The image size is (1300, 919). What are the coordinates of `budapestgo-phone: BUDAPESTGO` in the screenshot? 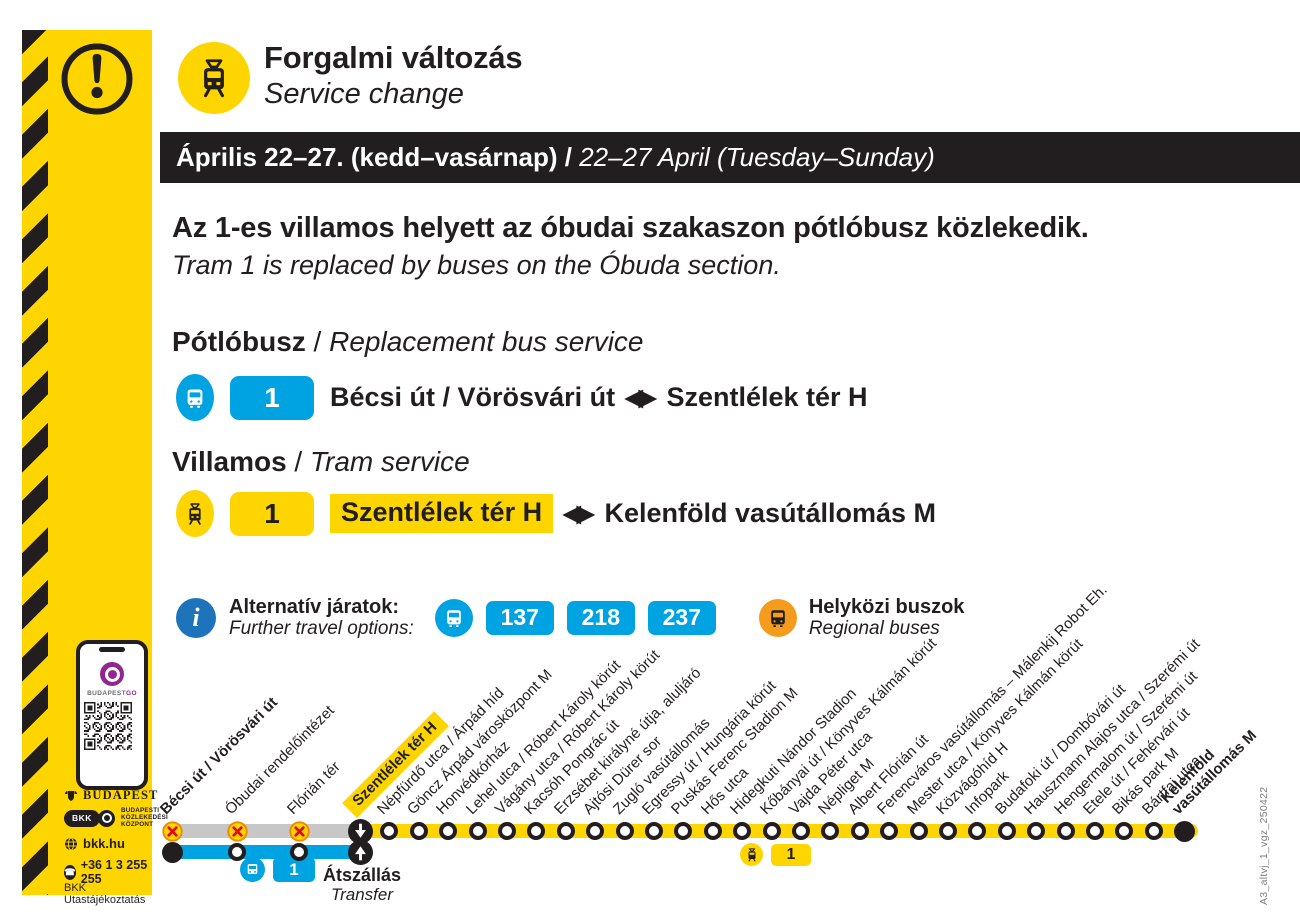 It's located at (112, 715).